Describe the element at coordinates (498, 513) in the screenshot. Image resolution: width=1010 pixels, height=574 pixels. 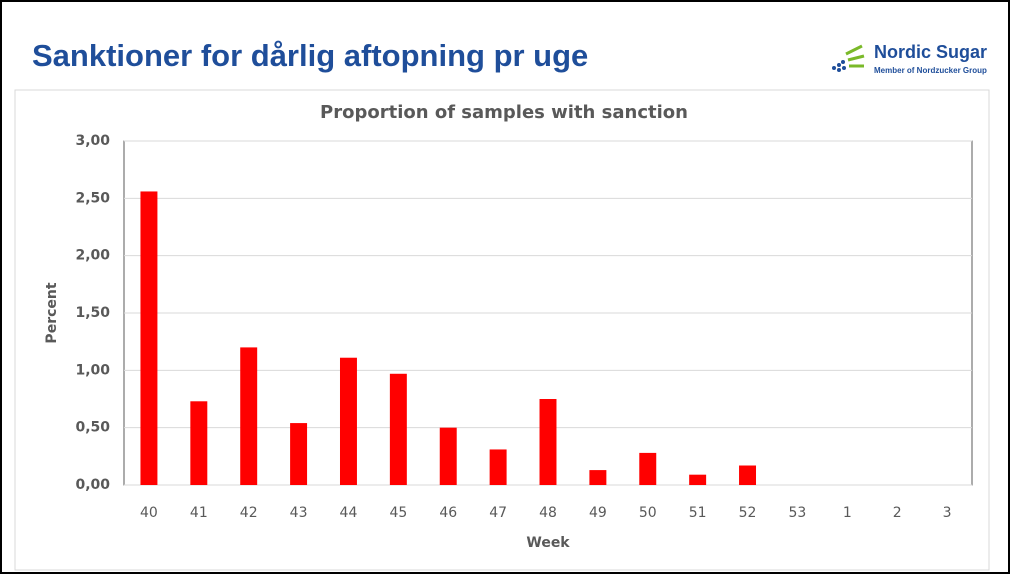
I see `x-tick-label: 47` at that location.